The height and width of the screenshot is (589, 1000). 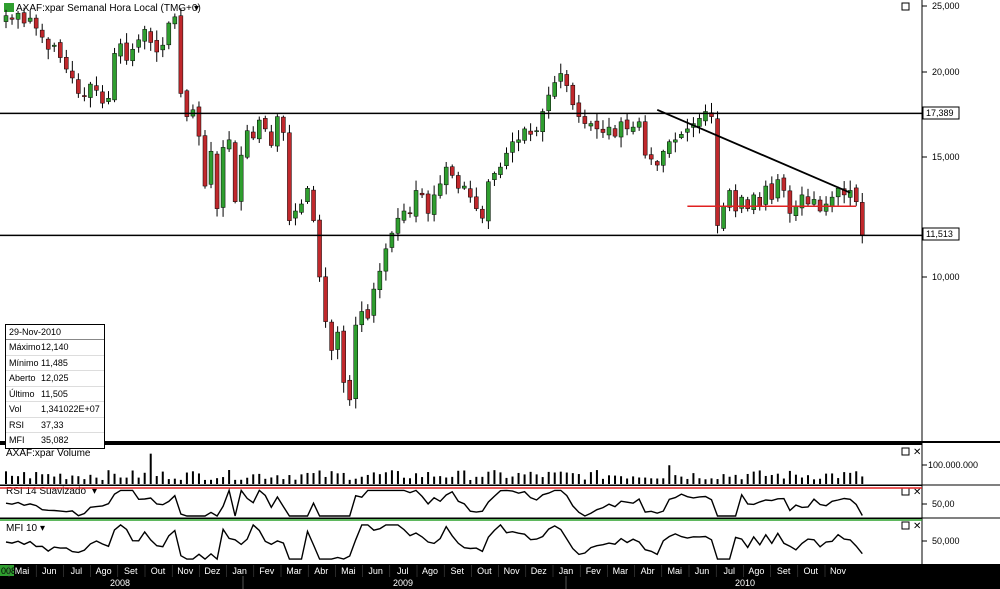 What do you see at coordinates (55, 379) in the screenshot?
I see `info-row: Aberto 12,025` at bounding box center [55, 379].